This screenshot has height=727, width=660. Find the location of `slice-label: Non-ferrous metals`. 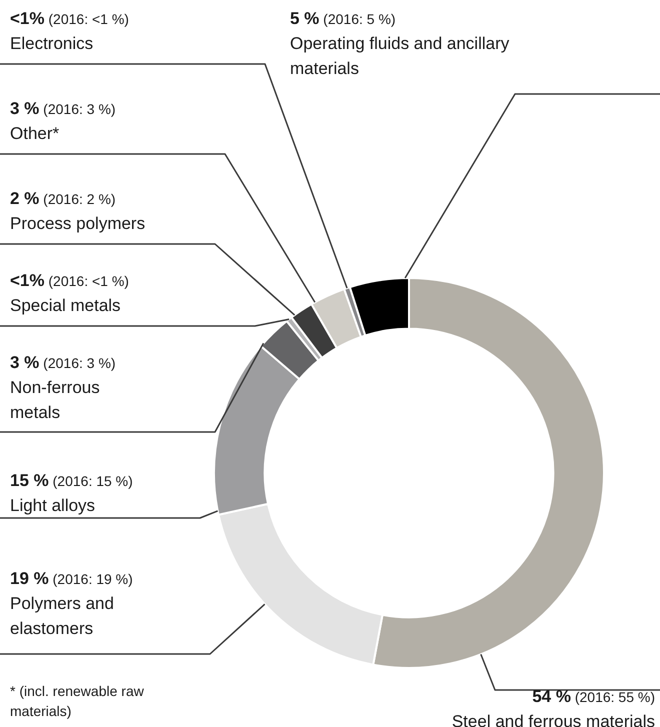

slice-label: Non-ferrous metals is located at coordinates (55, 400).